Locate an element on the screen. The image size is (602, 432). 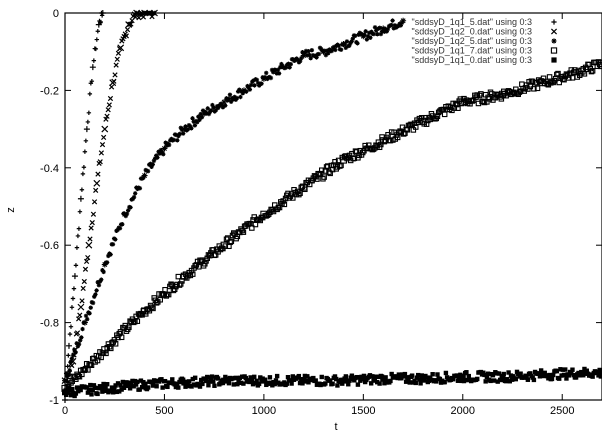
y-tick-label: -0.2 is located at coordinates (49, 91).